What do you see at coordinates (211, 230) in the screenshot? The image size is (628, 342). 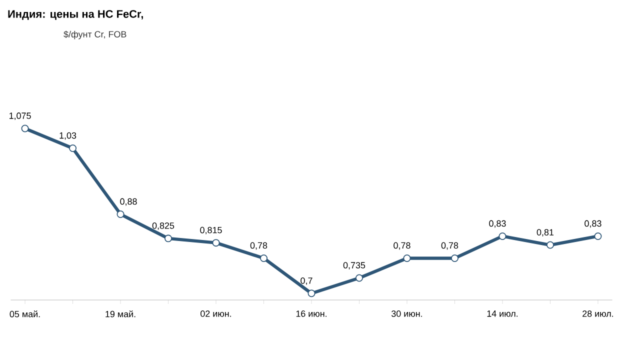 I see `data-label: 0,815` at bounding box center [211, 230].